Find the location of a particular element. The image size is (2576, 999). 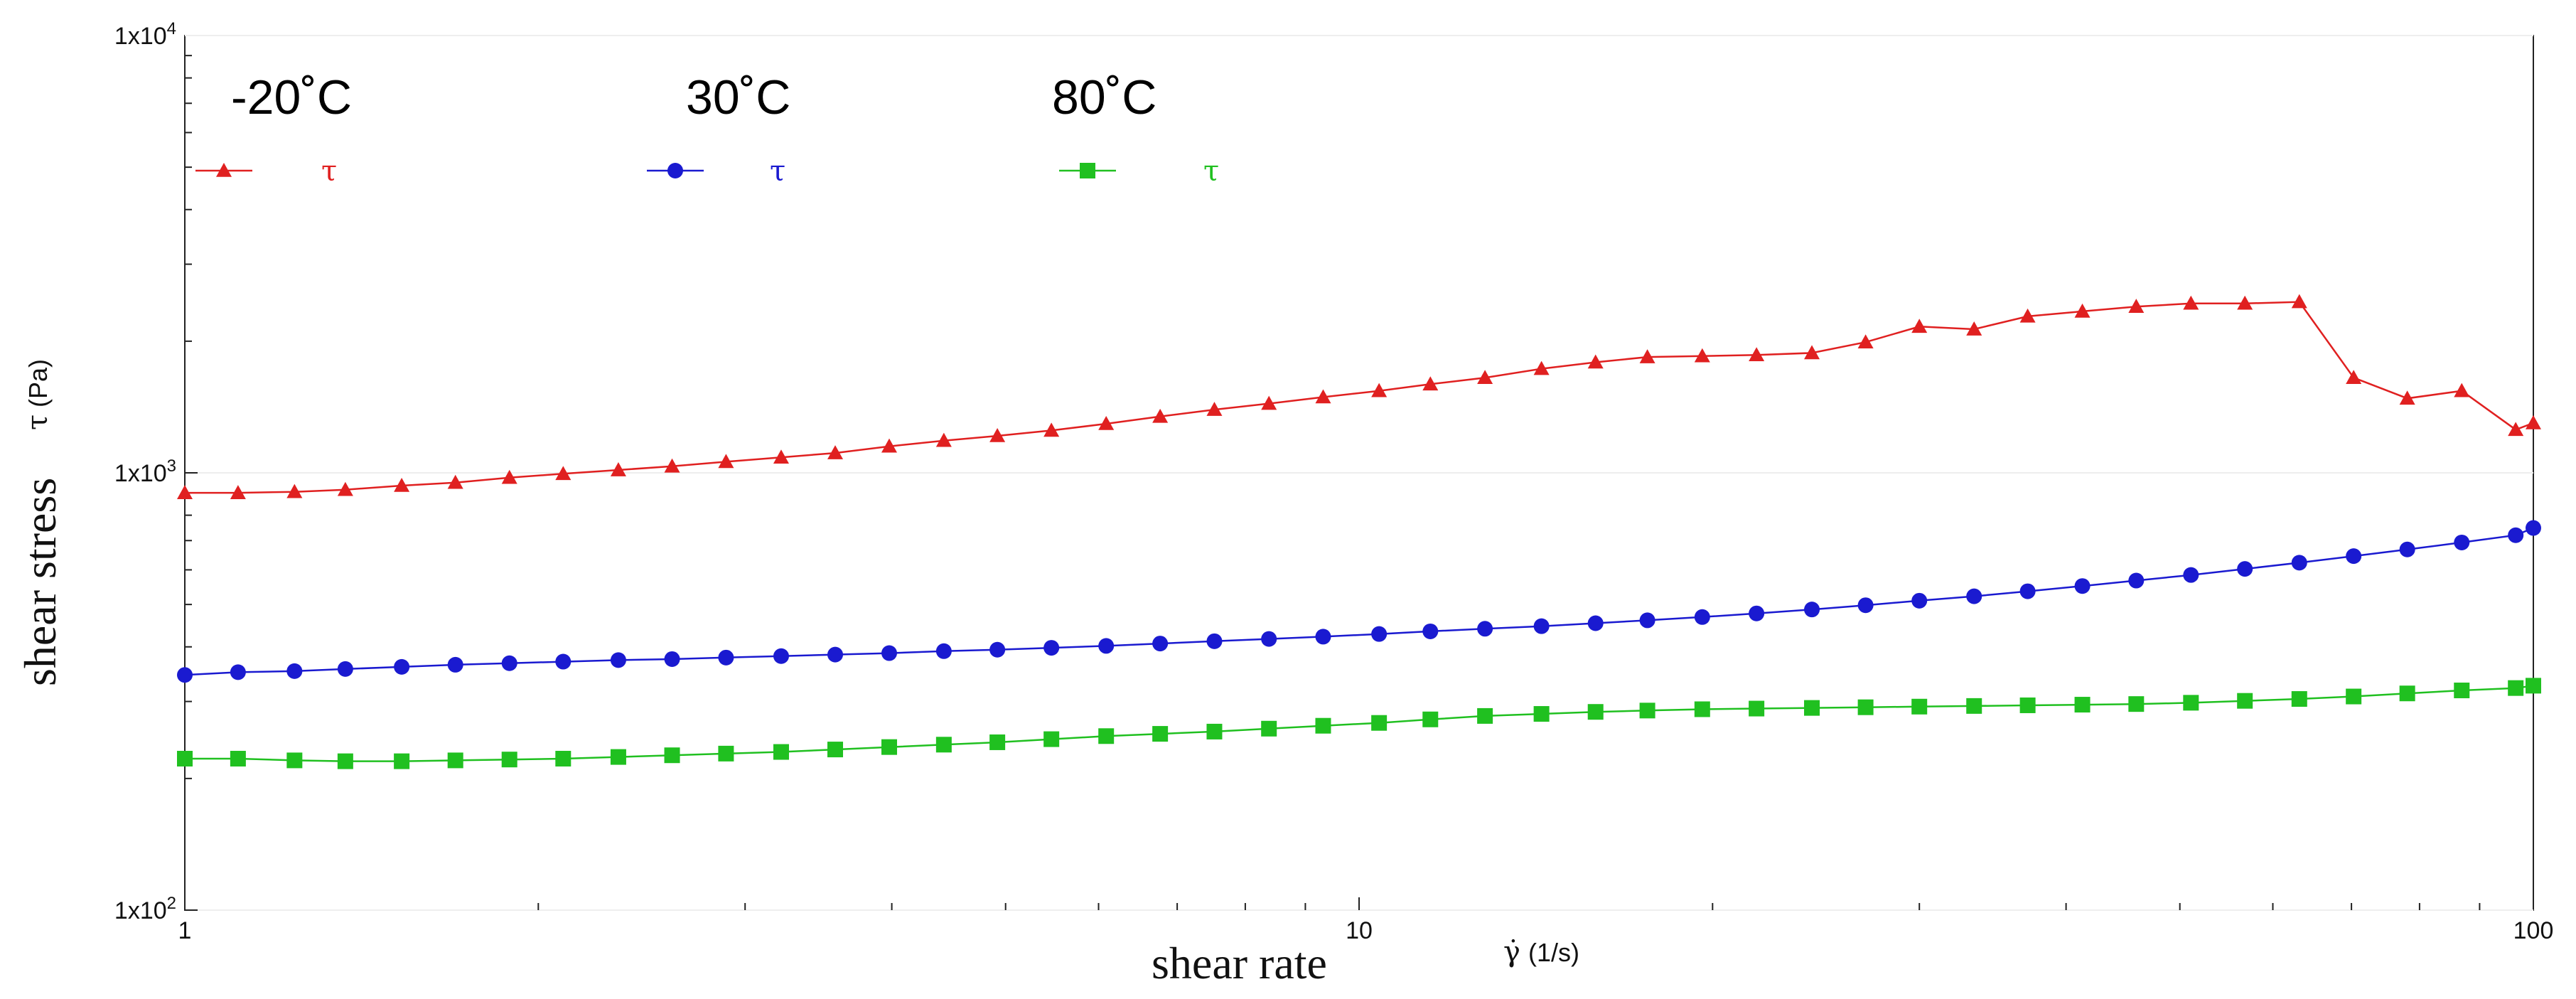

x-tick-label: 100 is located at coordinates (2533, 930).